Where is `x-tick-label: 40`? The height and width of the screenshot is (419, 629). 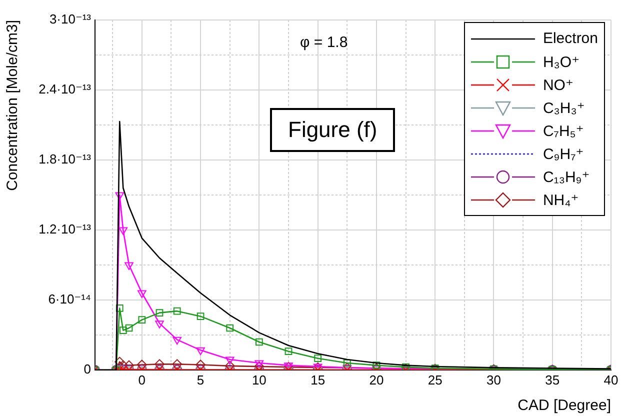 x-tick-label: 40 is located at coordinates (611, 380).